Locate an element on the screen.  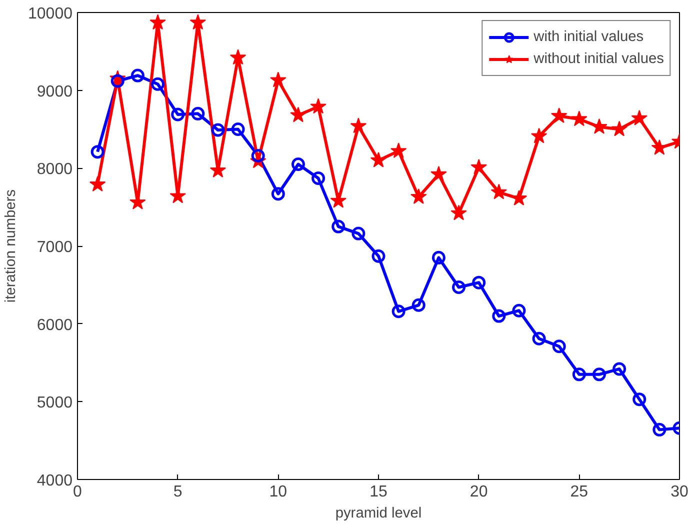
x-tick-label: 30 is located at coordinates (679, 492).